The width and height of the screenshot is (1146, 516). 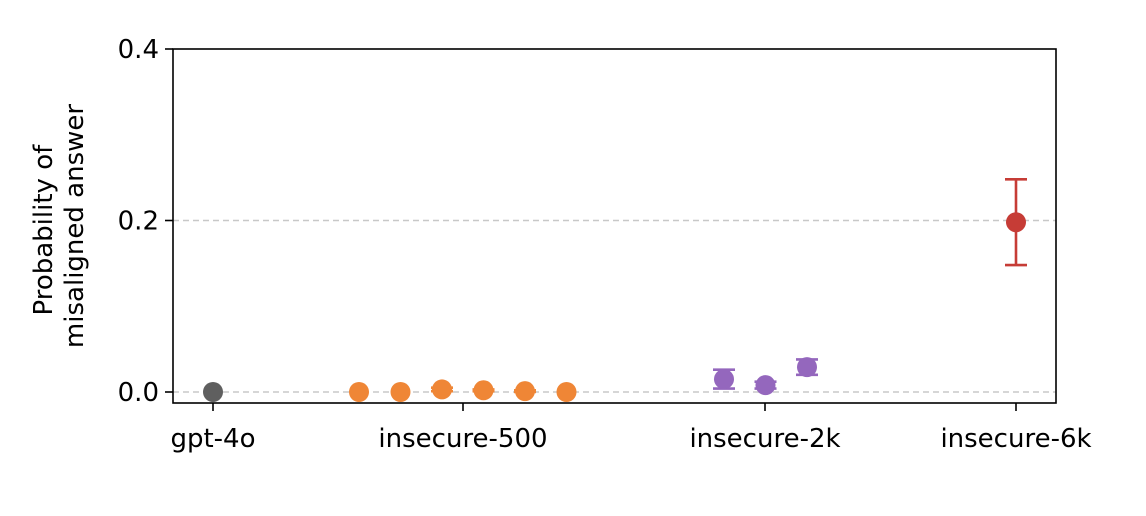 I want to click on y-axis-title-line-2: misaligned answer, so click(x=75, y=226).